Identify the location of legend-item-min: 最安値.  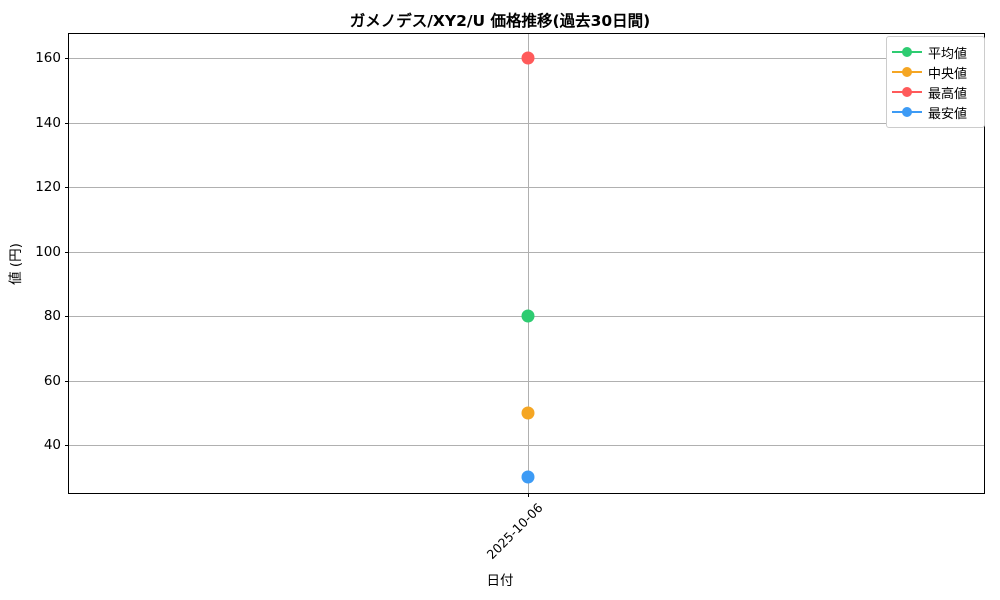
(935, 112).